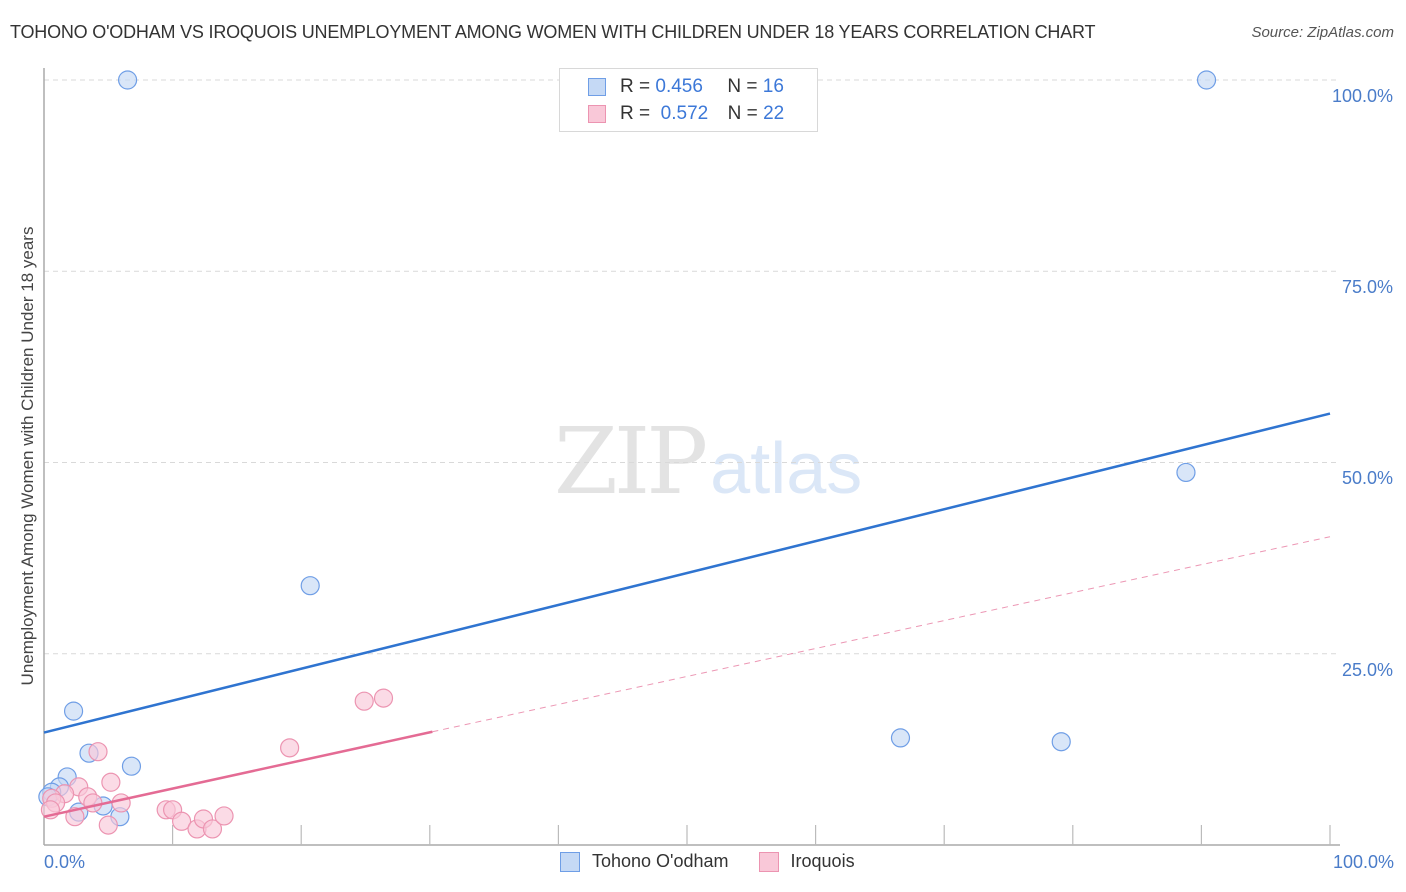 The image size is (1406, 892). I want to click on r-value: 0.572, so click(684, 113).